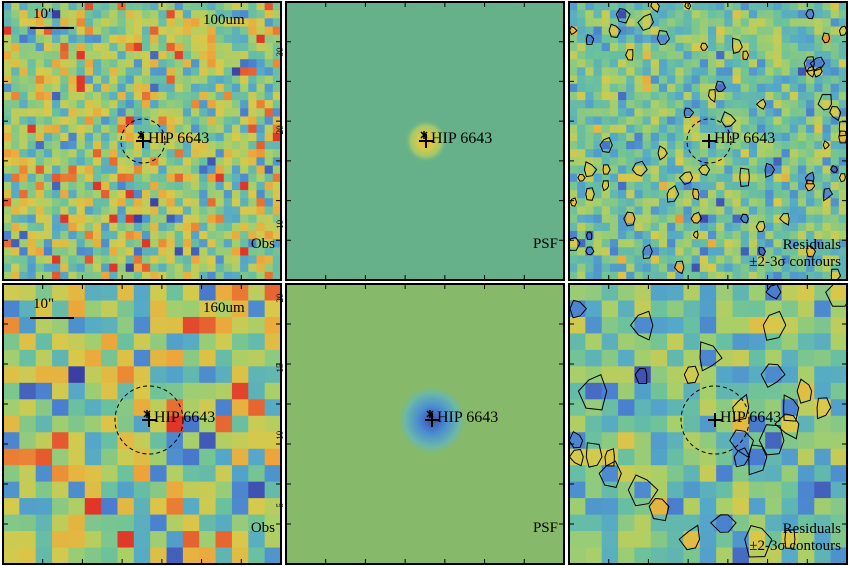 This screenshot has height=566, width=850. I want to click on axis-tick-label: 15, so click(280, 368).